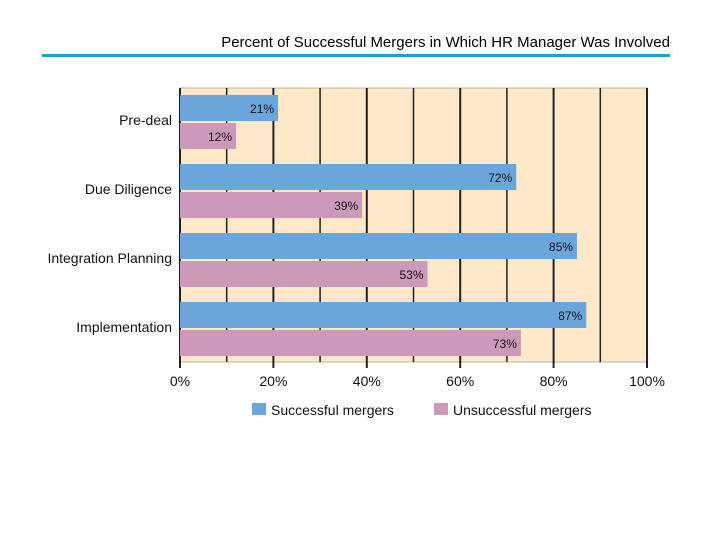 Image resolution: width=720 pixels, height=540 pixels. What do you see at coordinates (273, 381) in the screenshot?
I see `x-tick-label: 20%` at bounding box center [273, 381].